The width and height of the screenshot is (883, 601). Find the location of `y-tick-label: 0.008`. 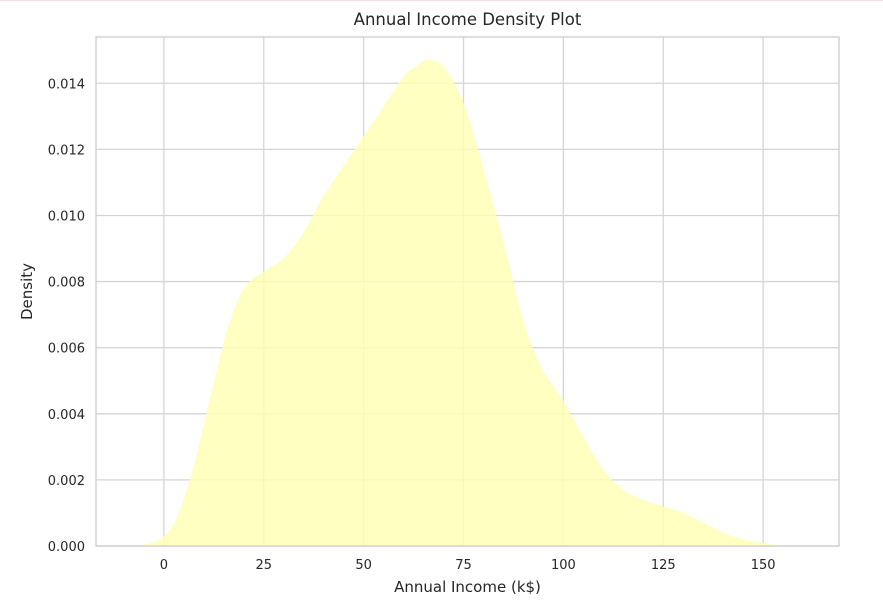

y-tick-label: 0.008 is located at coordinates (66, 283).